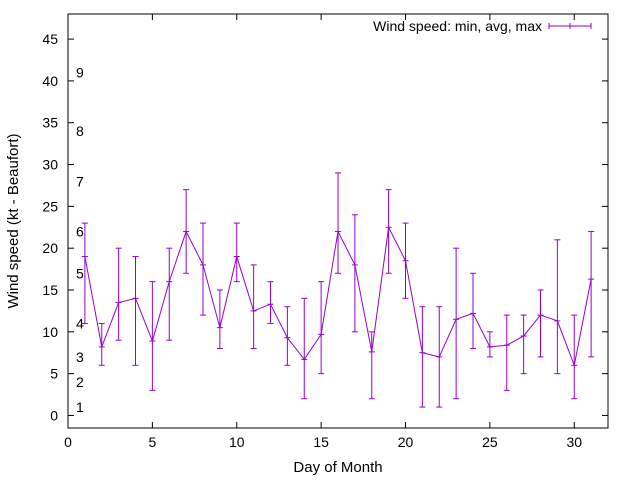 The image size is (640, 480). I want to click on legend-sample, so click(570, 26).